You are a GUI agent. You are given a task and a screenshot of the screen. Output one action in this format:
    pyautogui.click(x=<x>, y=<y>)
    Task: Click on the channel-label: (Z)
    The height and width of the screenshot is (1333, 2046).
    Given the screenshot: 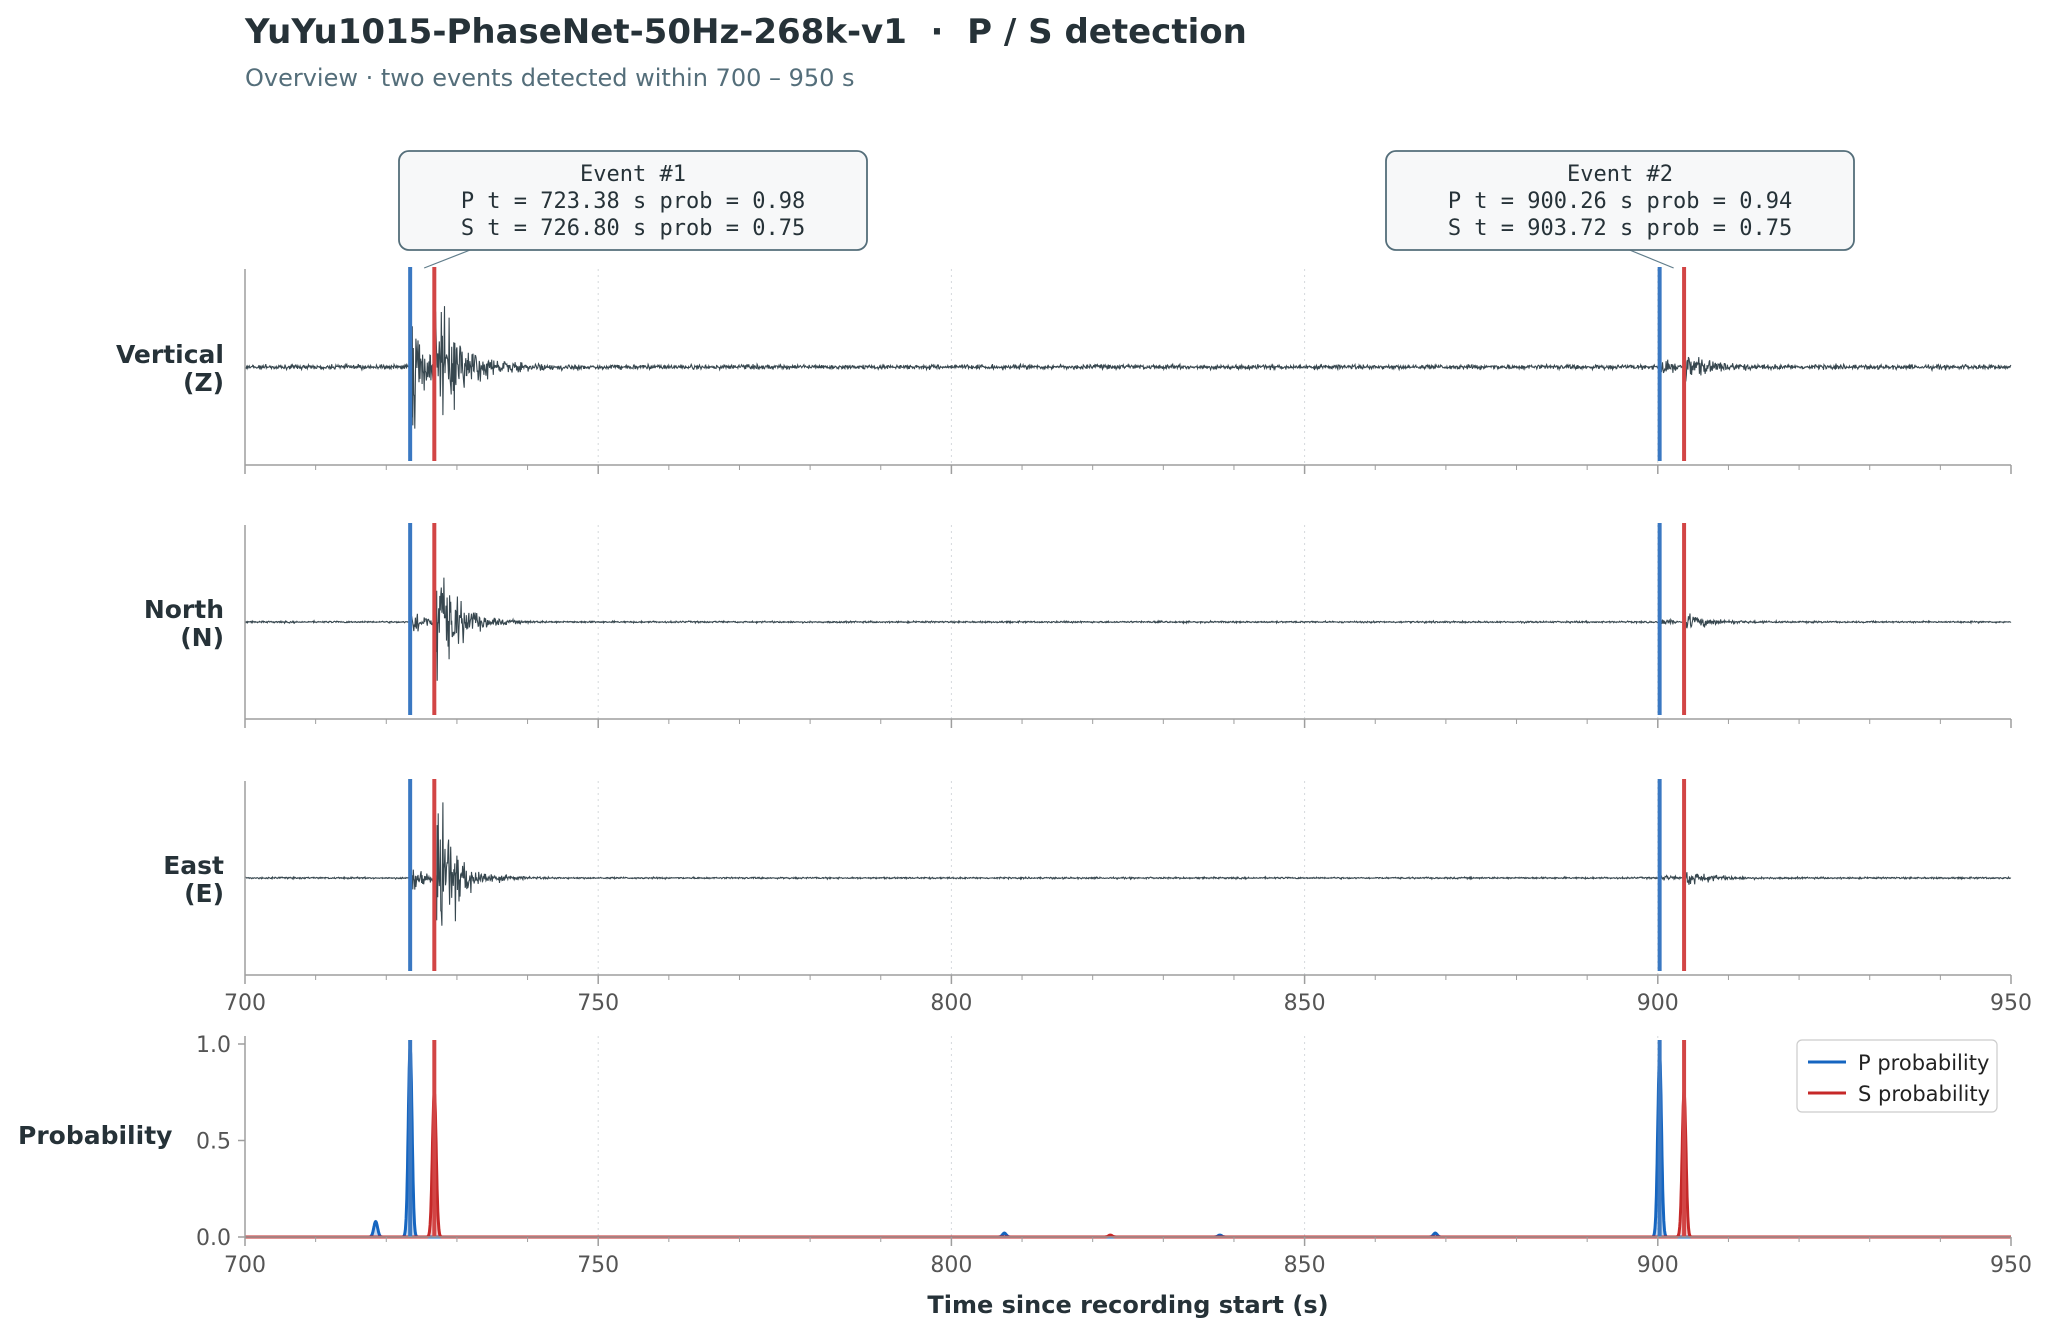 What is the action you would take?
    pyautogui.click(x=203, y=382)
    